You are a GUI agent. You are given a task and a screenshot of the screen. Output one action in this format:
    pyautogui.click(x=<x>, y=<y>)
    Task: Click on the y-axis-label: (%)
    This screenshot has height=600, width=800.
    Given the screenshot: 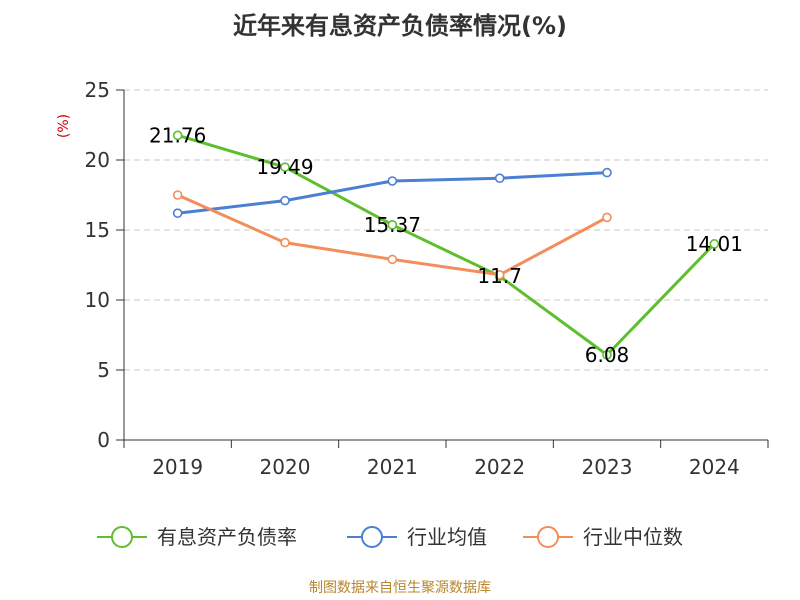 What is the action you would take?
    pyautogui.click(x=64, y=126)
    